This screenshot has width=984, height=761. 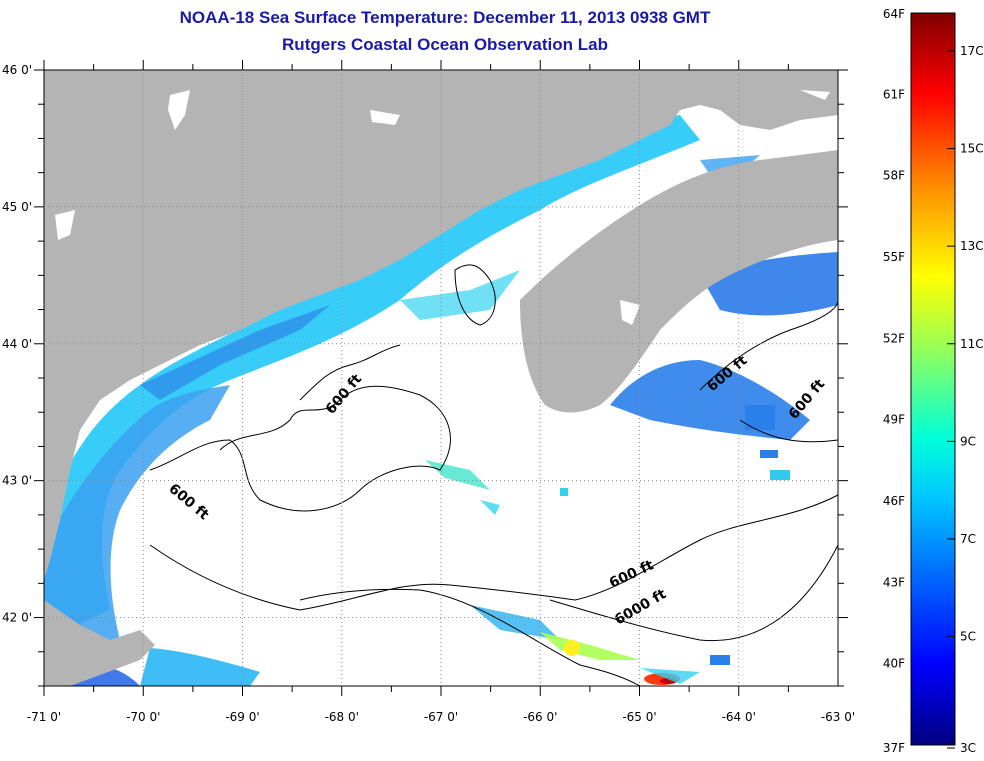 What do you see at coordinates (933, 379) in the screenshot?
I see `colorbar` at bounding box center [933, 379].